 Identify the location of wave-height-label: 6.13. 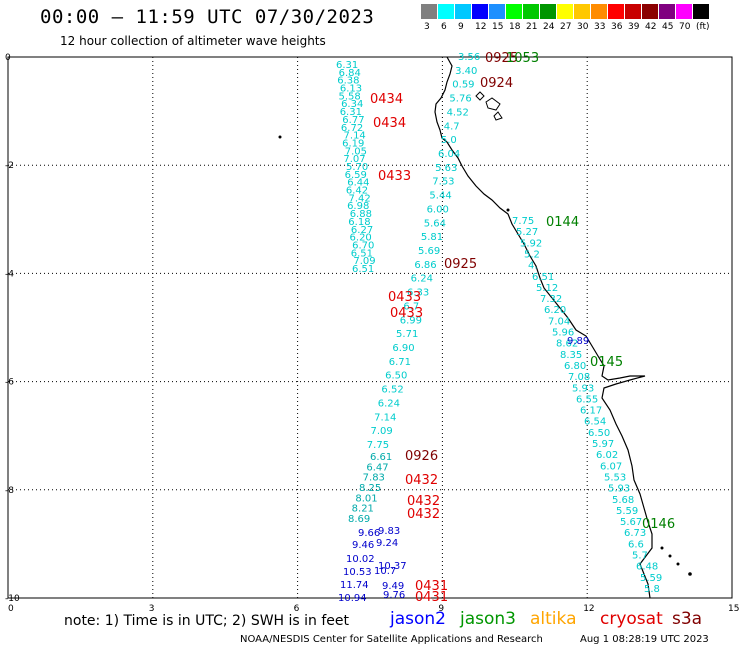
(351, 89).